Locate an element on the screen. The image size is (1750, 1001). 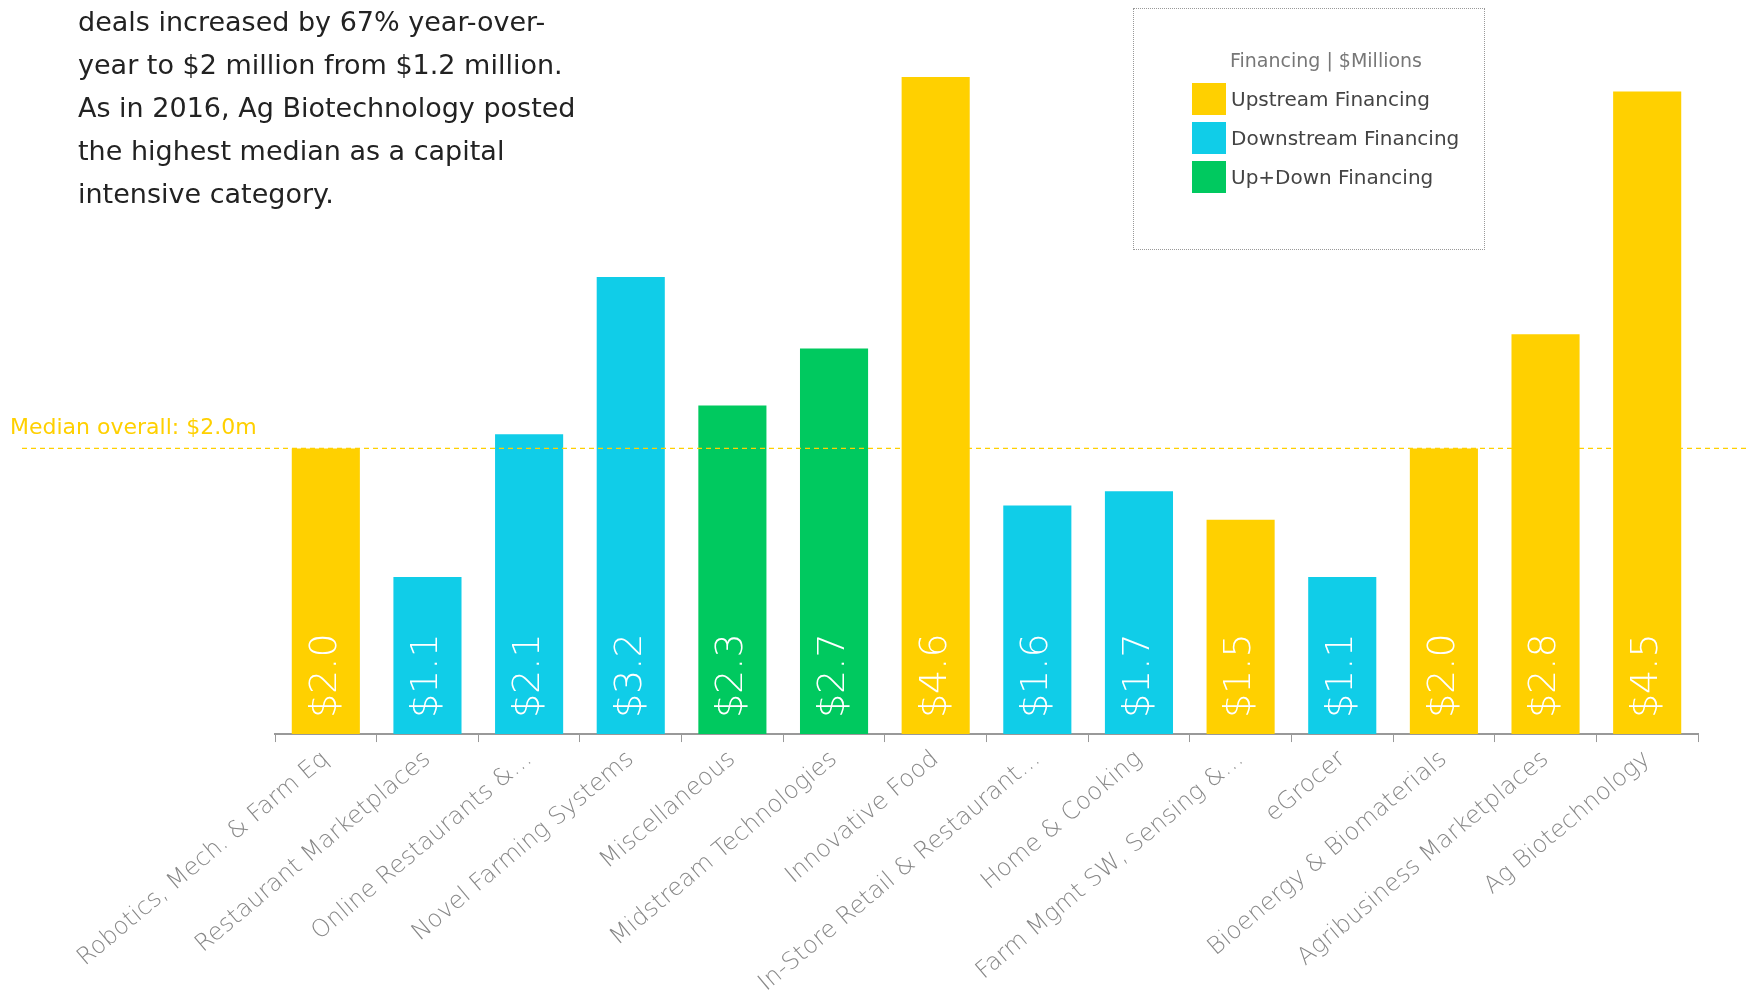
data-label: $2.8 is located at coordinates (1542, 676).